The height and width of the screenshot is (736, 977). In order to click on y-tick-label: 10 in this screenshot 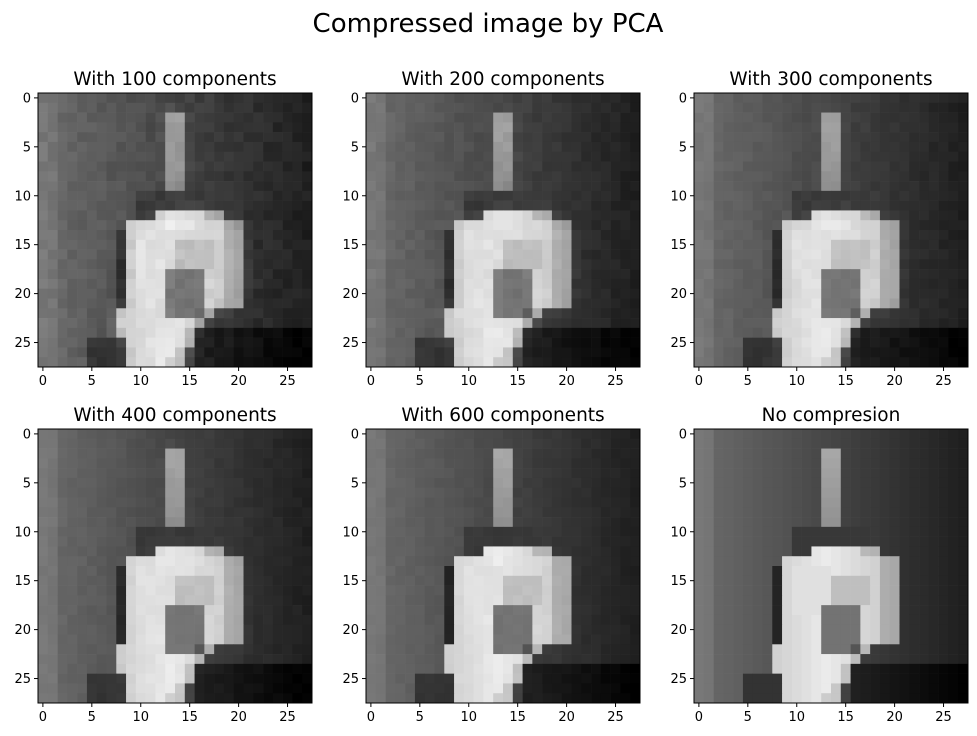, I will do `click(22, 196)`.